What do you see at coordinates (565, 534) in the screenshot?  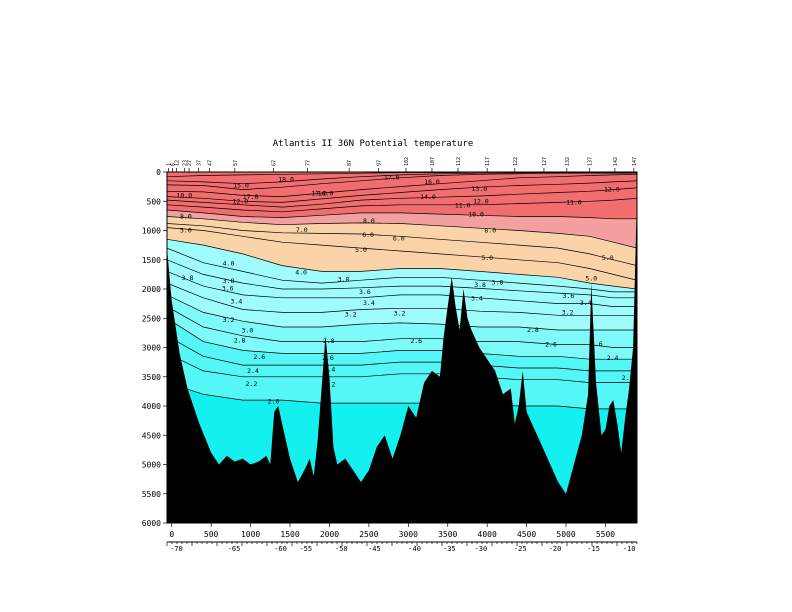 I see `x-tick-label: 5000` at bounding box center [565, 534].